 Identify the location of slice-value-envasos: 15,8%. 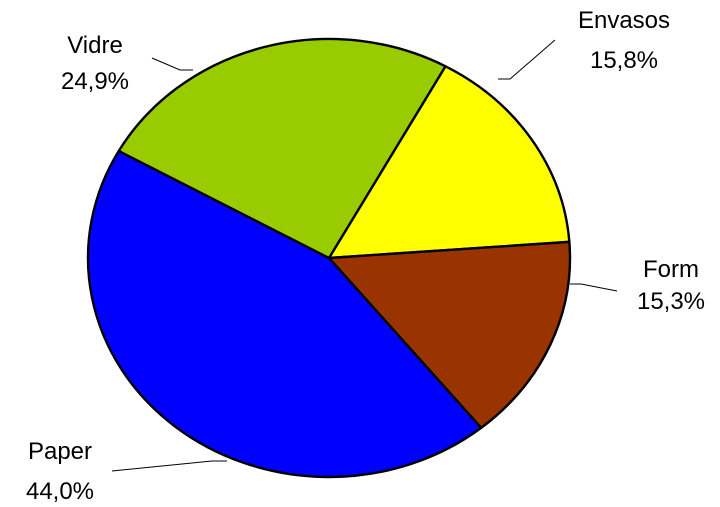
(624, 60).